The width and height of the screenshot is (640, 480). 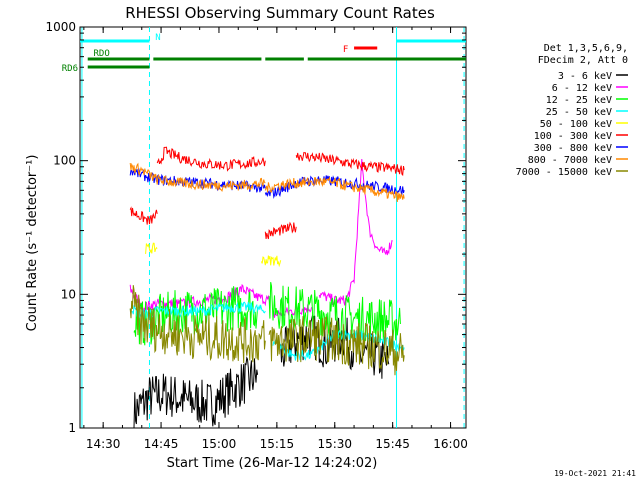 I want to click on x-tick-label: 15:45, so click(x=392, y=444).